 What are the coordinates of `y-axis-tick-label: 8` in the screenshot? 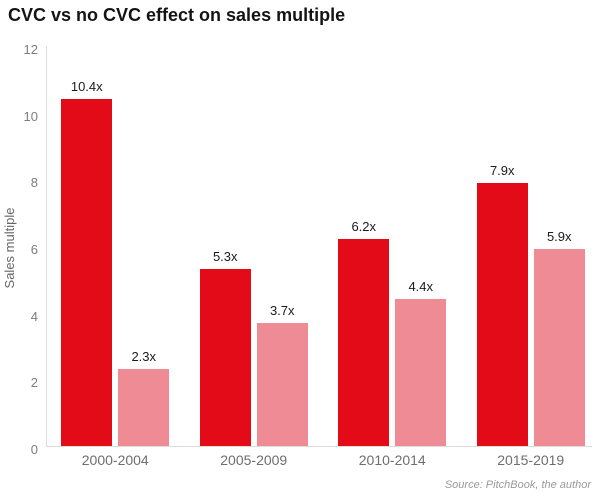 It's located at (34, 183).